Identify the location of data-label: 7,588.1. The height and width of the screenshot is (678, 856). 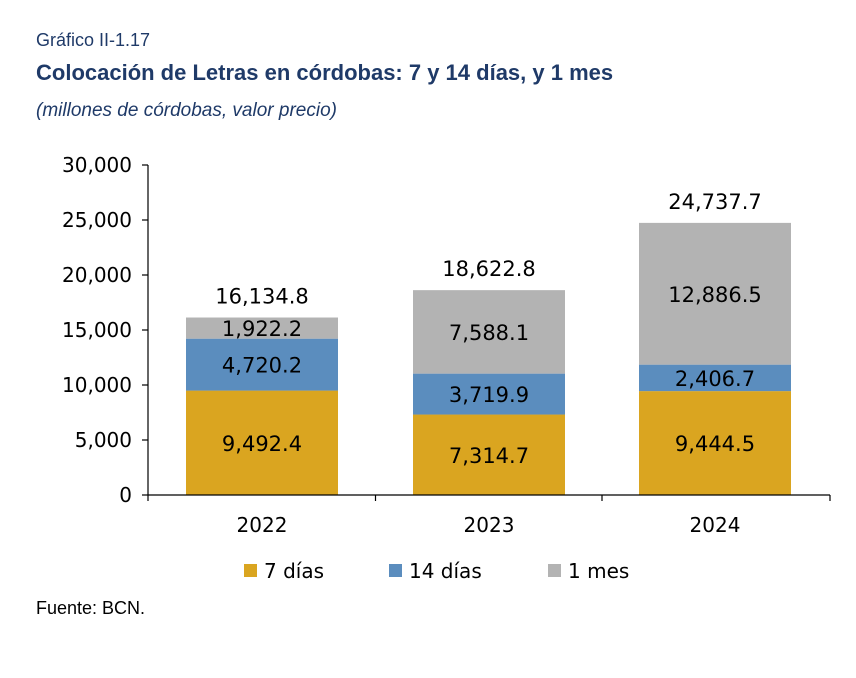
(489, 333).